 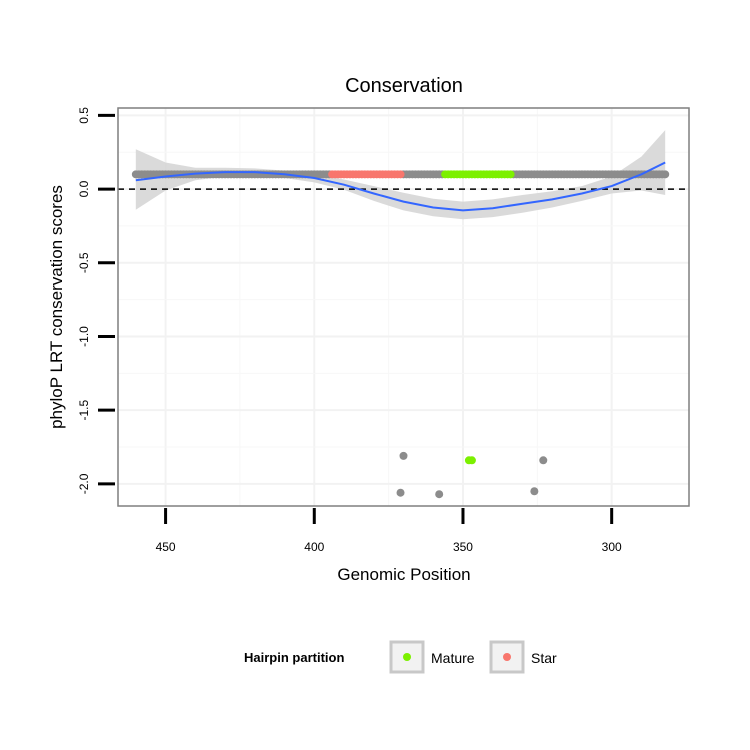 What do you see at coordinates (84, 483) in the screenshot?
I see `y-tick-label: -2.0` at bounding box center [84, 483].